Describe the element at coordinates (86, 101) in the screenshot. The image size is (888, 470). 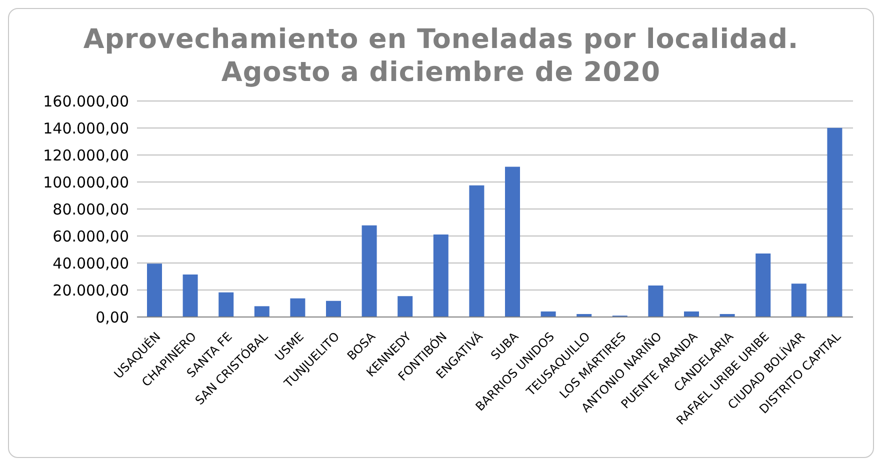
I see `y-tick-label: 160.000,00` at that location.